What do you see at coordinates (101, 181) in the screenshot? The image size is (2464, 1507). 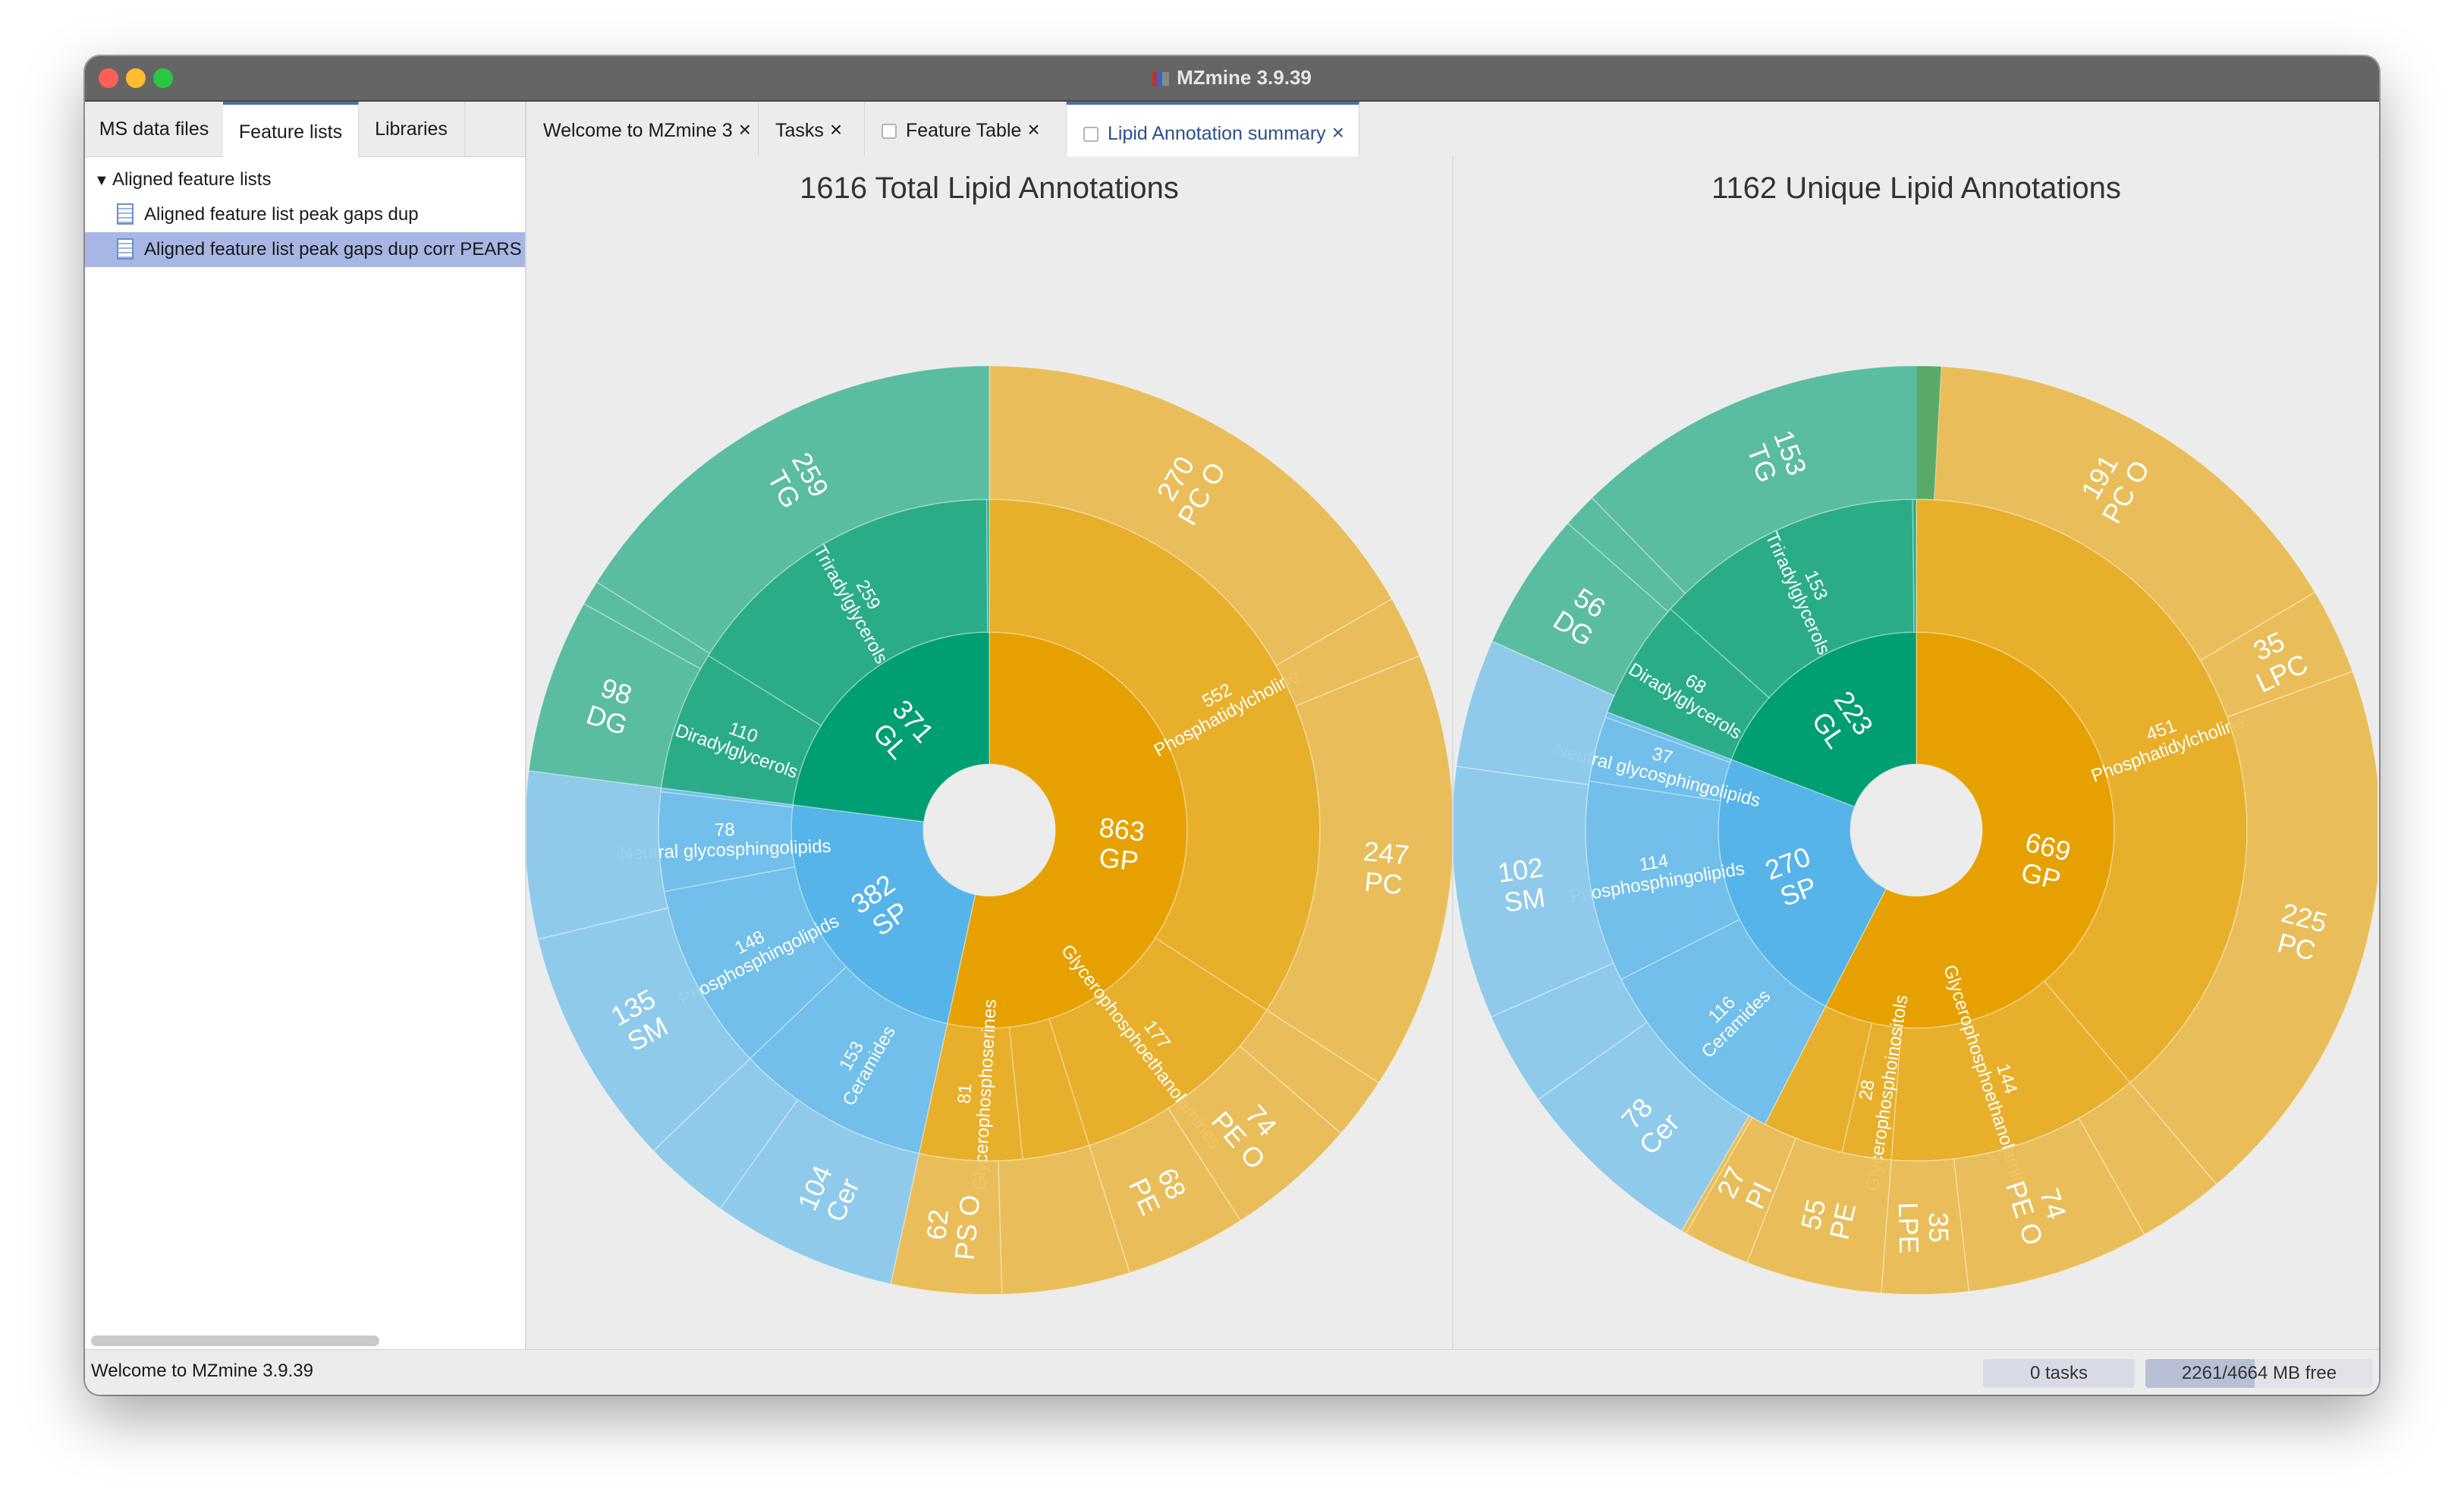 I see `expand-triangle-icon: ▼` at bounding box center [101, 181].